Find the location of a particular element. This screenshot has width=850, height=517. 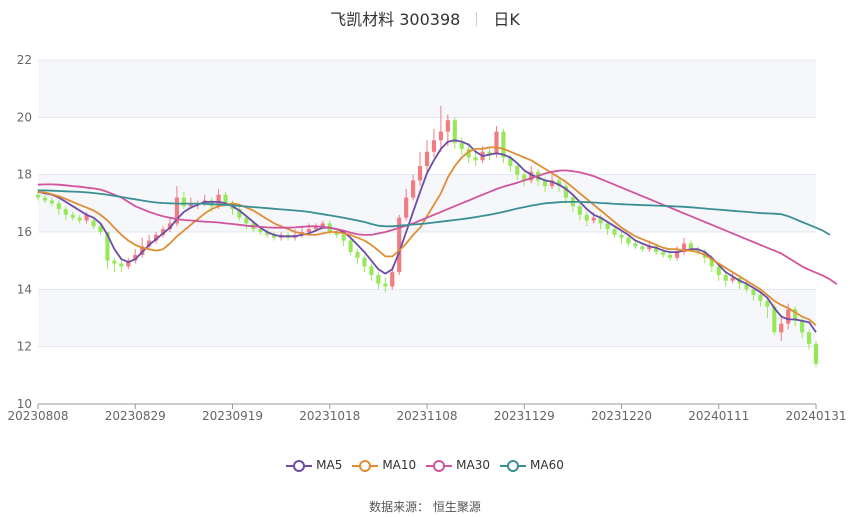

ma60-line is located at coordinates (434, 212).